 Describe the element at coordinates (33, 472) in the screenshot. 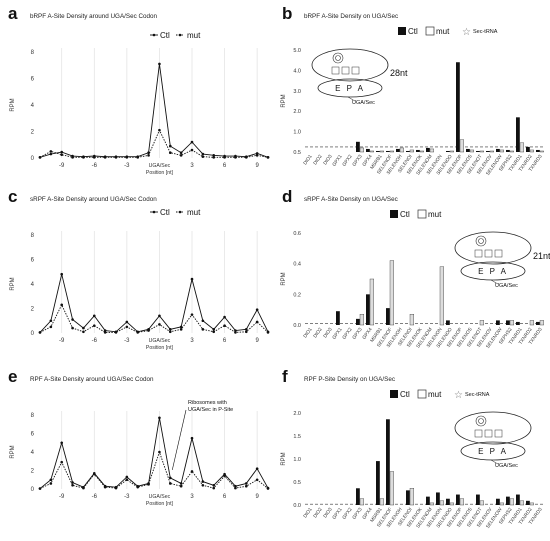

I see `y-tick-label: 2` at that location.